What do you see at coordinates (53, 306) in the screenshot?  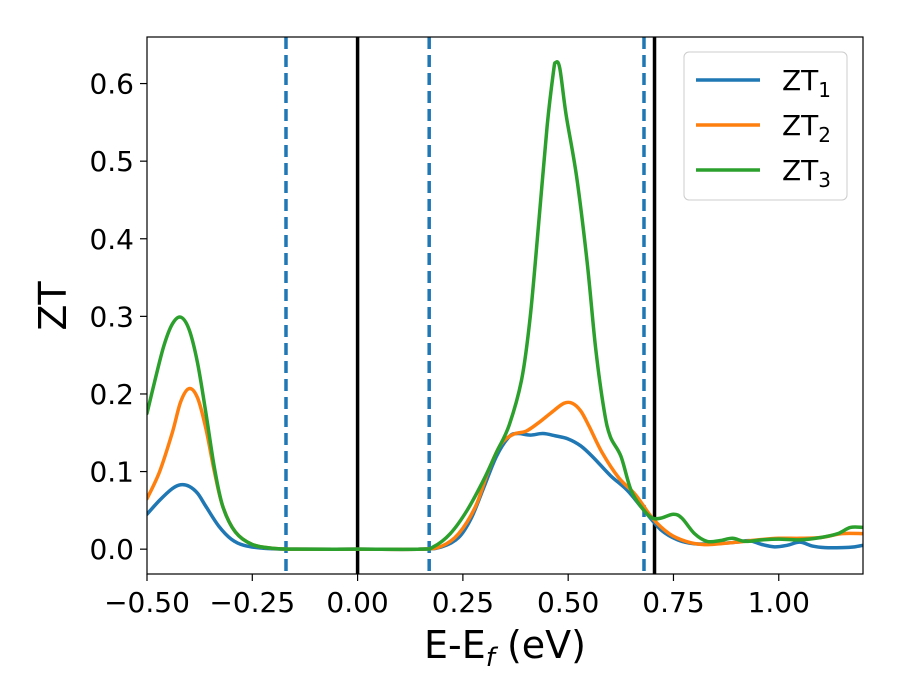 I see `y-axis-title: ZT` at bounding box center [53, 306].